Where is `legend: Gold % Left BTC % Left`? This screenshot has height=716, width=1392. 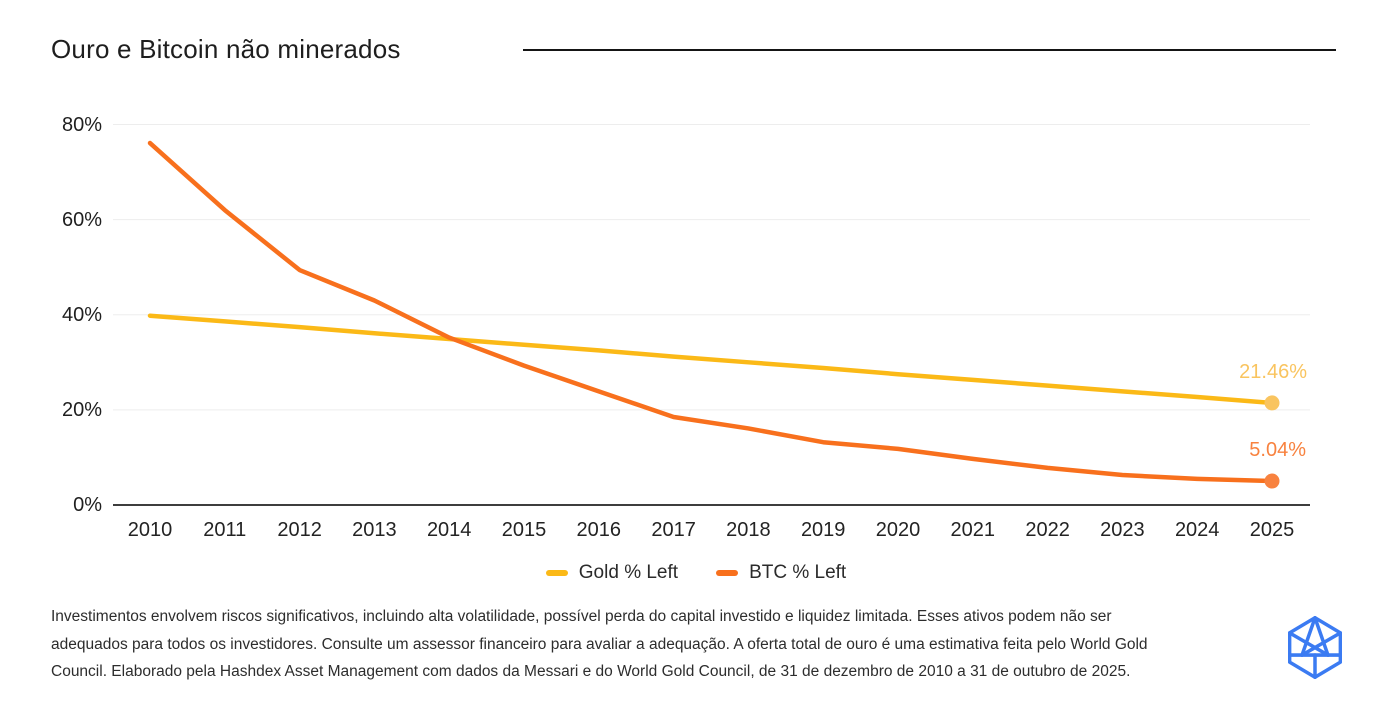 legend: Gold % Left BTC % Left is located at coordinates (696, 573).